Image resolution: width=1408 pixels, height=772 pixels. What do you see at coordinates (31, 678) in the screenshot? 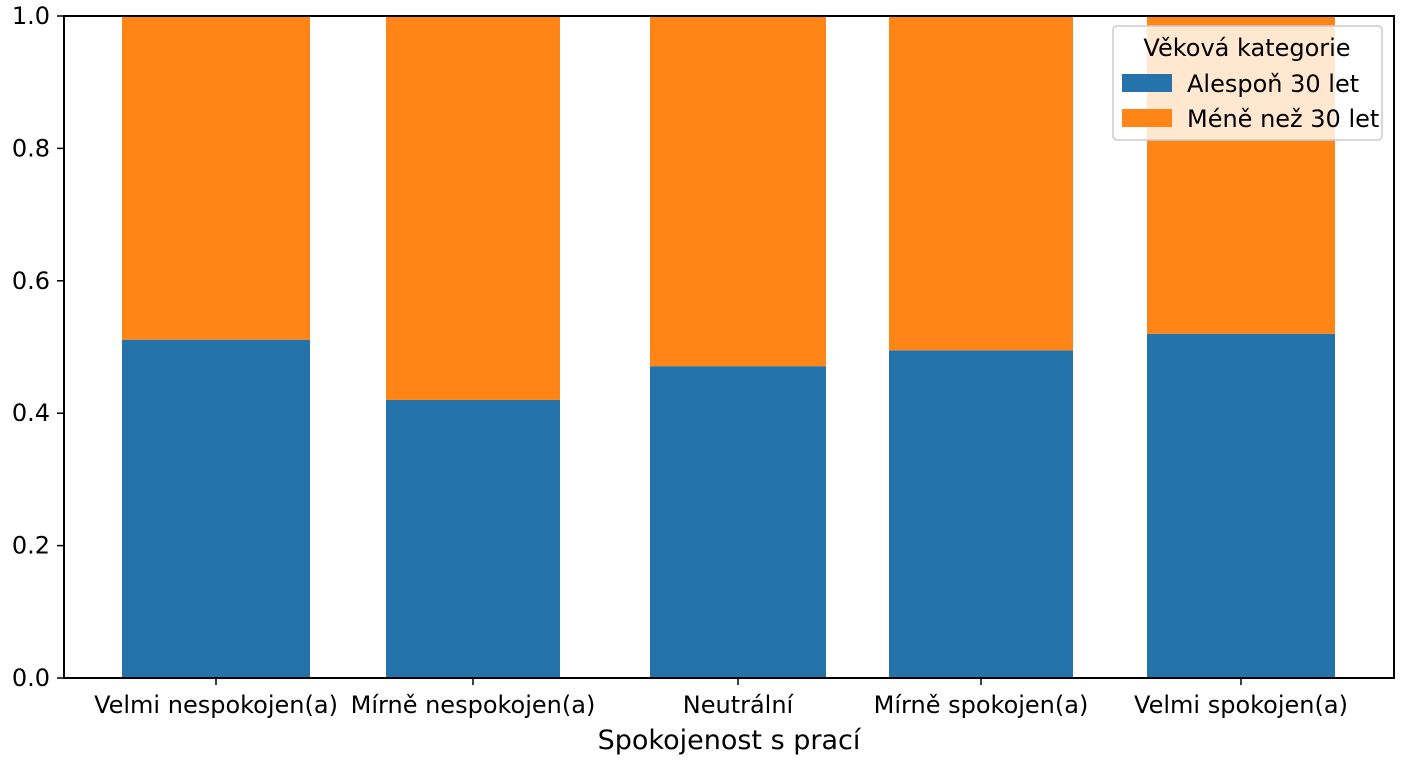
I see `y-tick-label: 0.0` at bounding box center [31, 678].